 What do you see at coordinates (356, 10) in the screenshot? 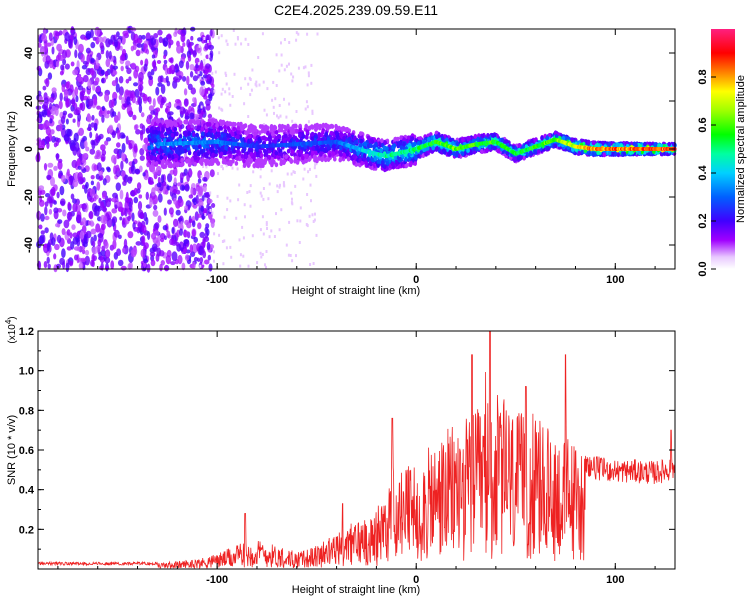
I see `chart-title: C2E4.2025.239.09.59.E11` at bounding box center [356, 10].